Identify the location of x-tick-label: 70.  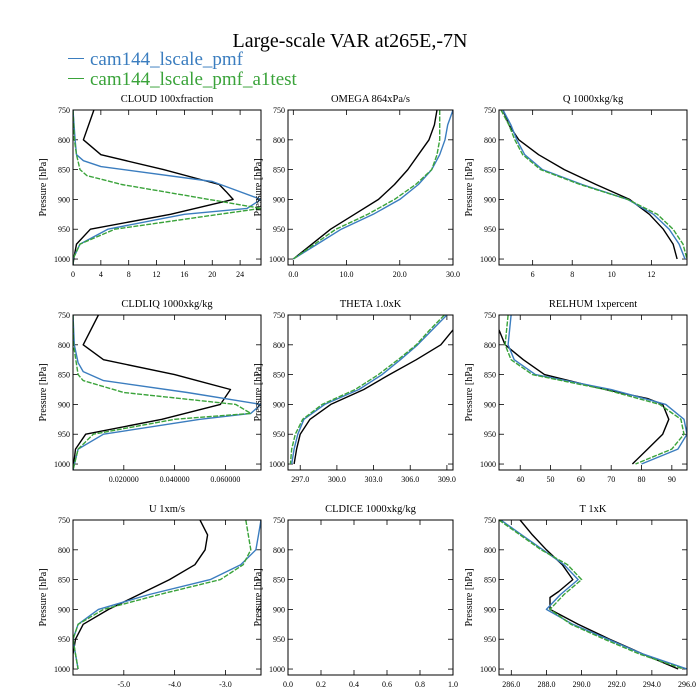
(611, 479).